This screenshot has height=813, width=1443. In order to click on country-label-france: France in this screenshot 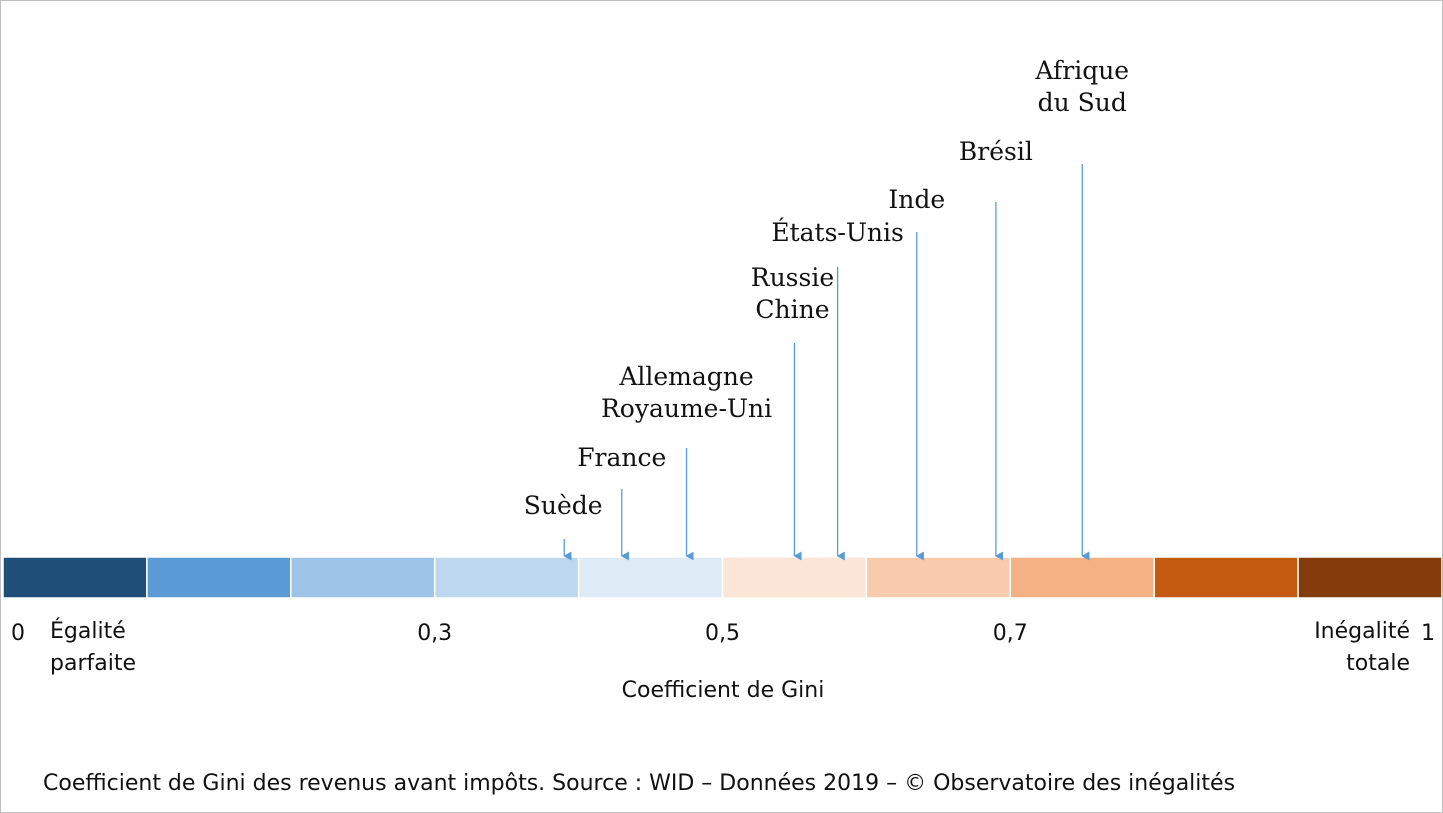, I will do `click(621, 457)`.